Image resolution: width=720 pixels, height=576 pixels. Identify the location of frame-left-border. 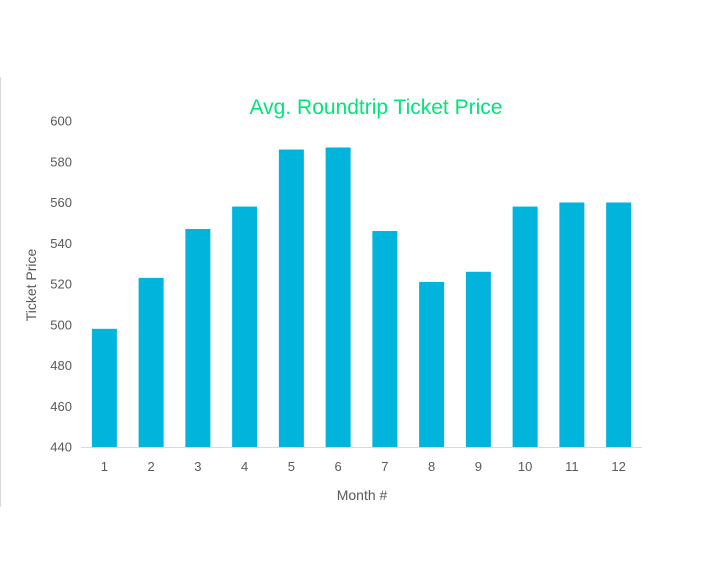
(0, 292).